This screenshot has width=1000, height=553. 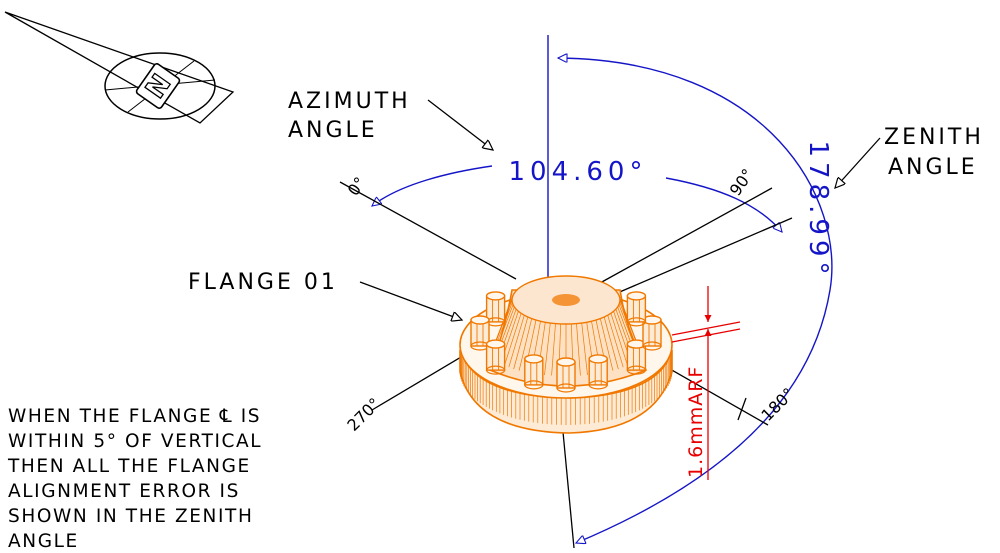 I want to click on zenith-label-line-2: ANGLE, so click(x=933, y=167).